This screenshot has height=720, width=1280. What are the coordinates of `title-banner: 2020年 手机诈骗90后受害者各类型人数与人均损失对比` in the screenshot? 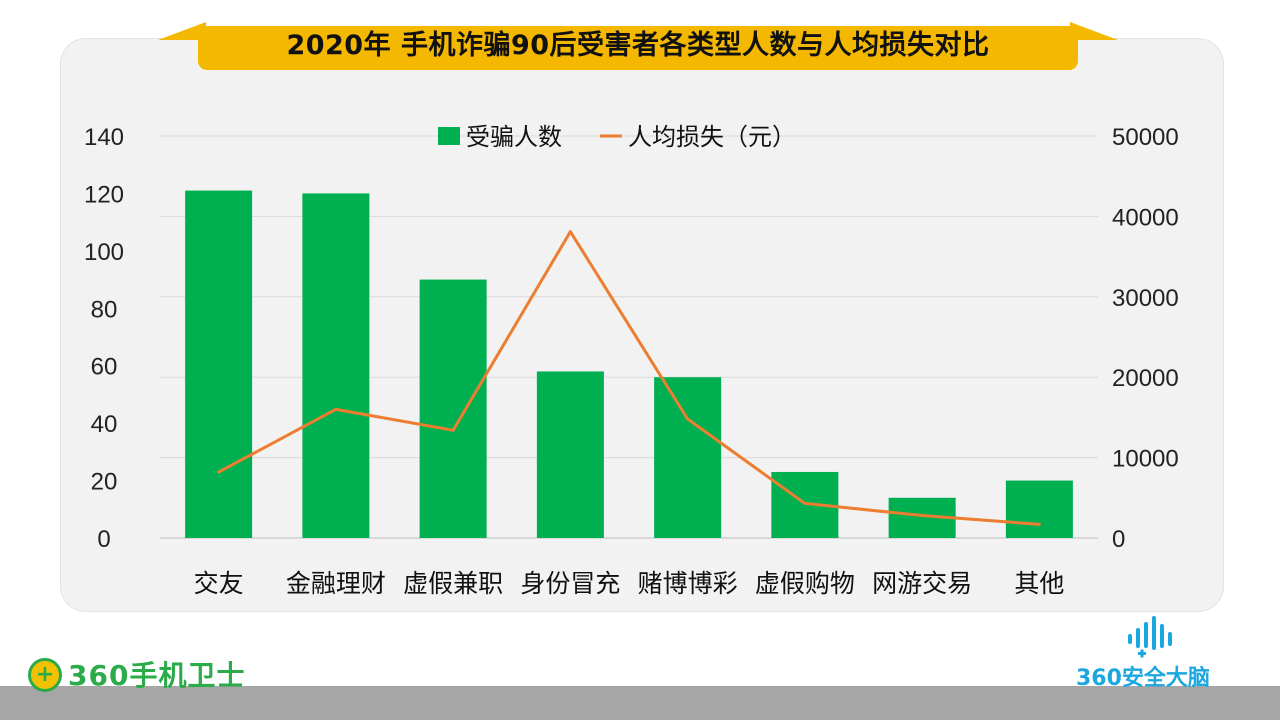 It's located at (638, 46).